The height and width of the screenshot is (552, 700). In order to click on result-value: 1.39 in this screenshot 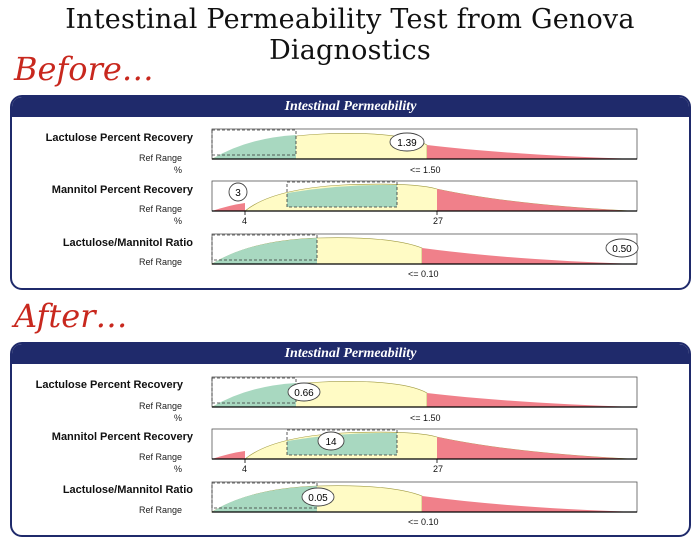, I will do `click(407, 143)`.